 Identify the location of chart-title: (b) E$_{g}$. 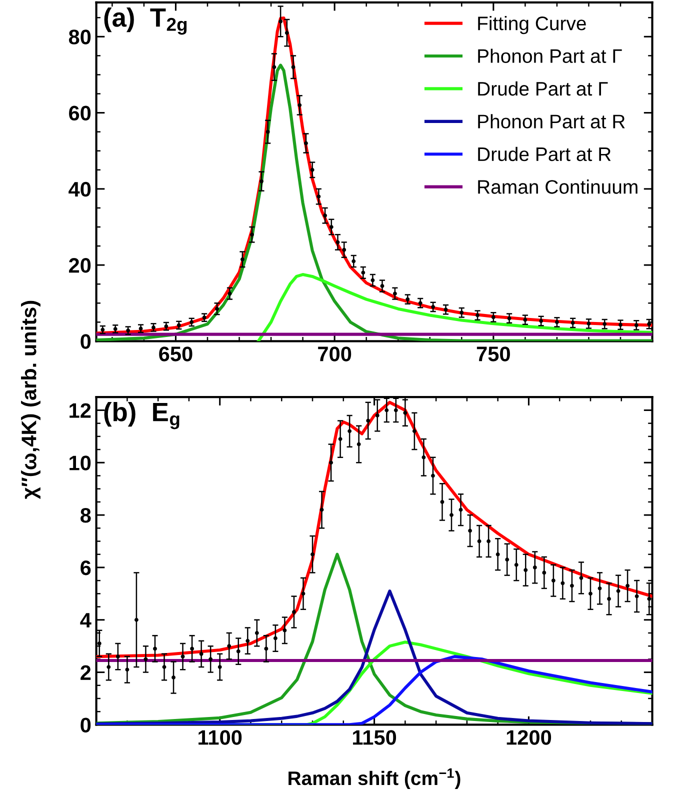
(142, 416).